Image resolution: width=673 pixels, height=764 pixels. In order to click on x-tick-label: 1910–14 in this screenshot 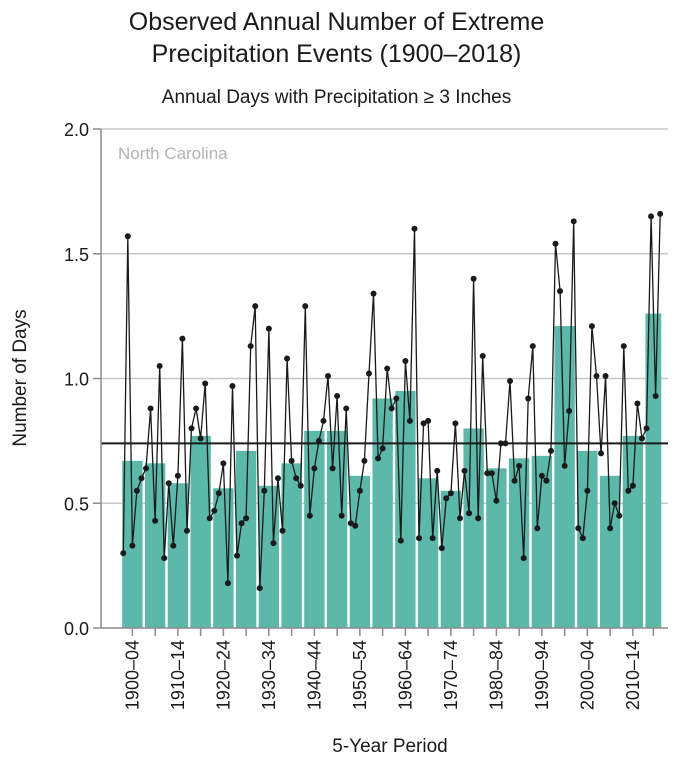, I will do `click(178, 675)`.